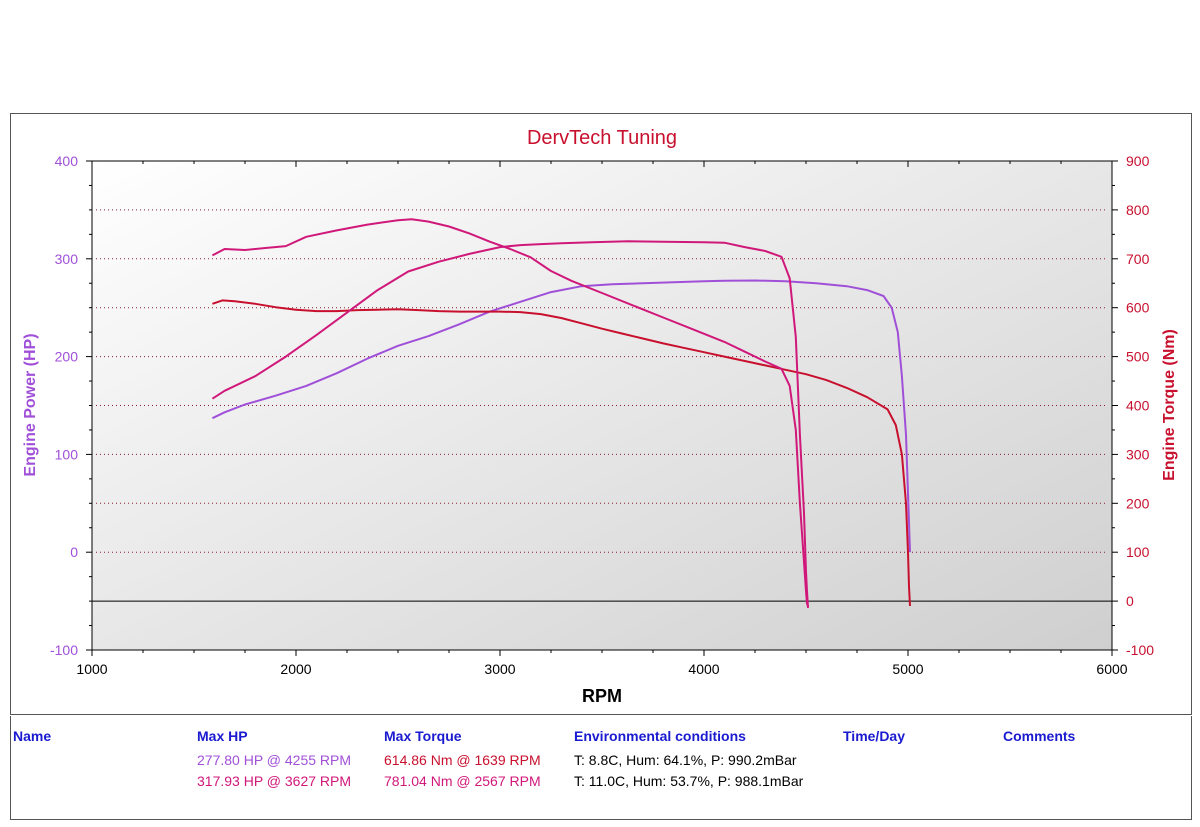 Image resolution: width=1200 pixels, height=827 pixels. I want to click on table-row-1-max-hp: 277.80 HP @ 4255 RPM, so click(274, 760).